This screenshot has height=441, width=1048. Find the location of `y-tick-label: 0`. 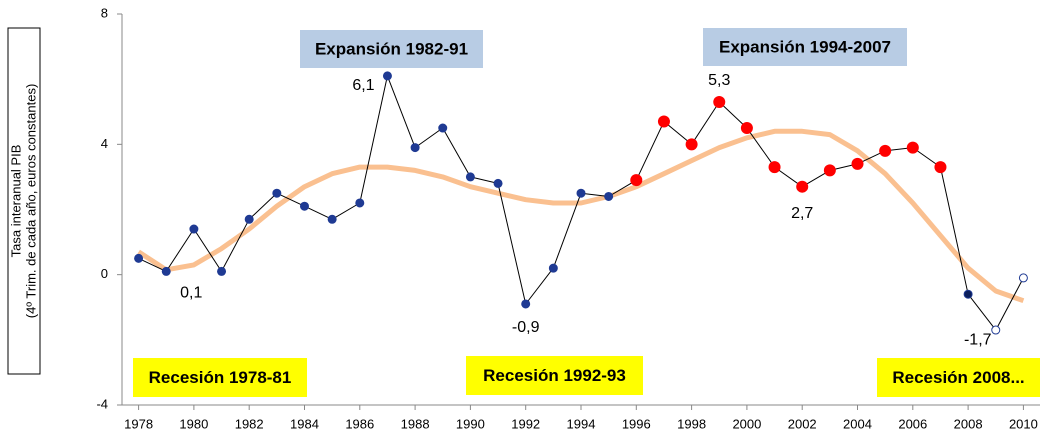

y-tick-label: 0 is located at coordinates (104, 273).